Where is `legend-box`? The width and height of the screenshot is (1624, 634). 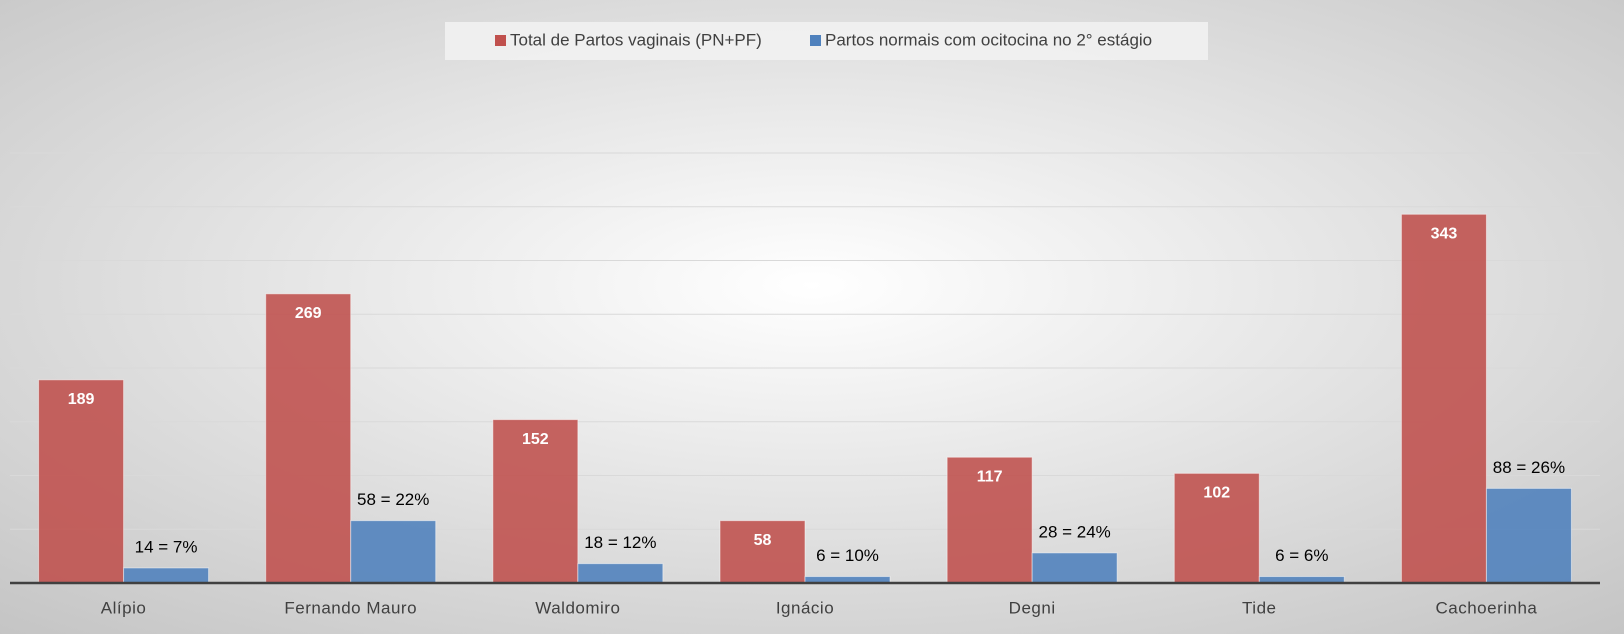 legend-box is located at coordinates (826, 41).